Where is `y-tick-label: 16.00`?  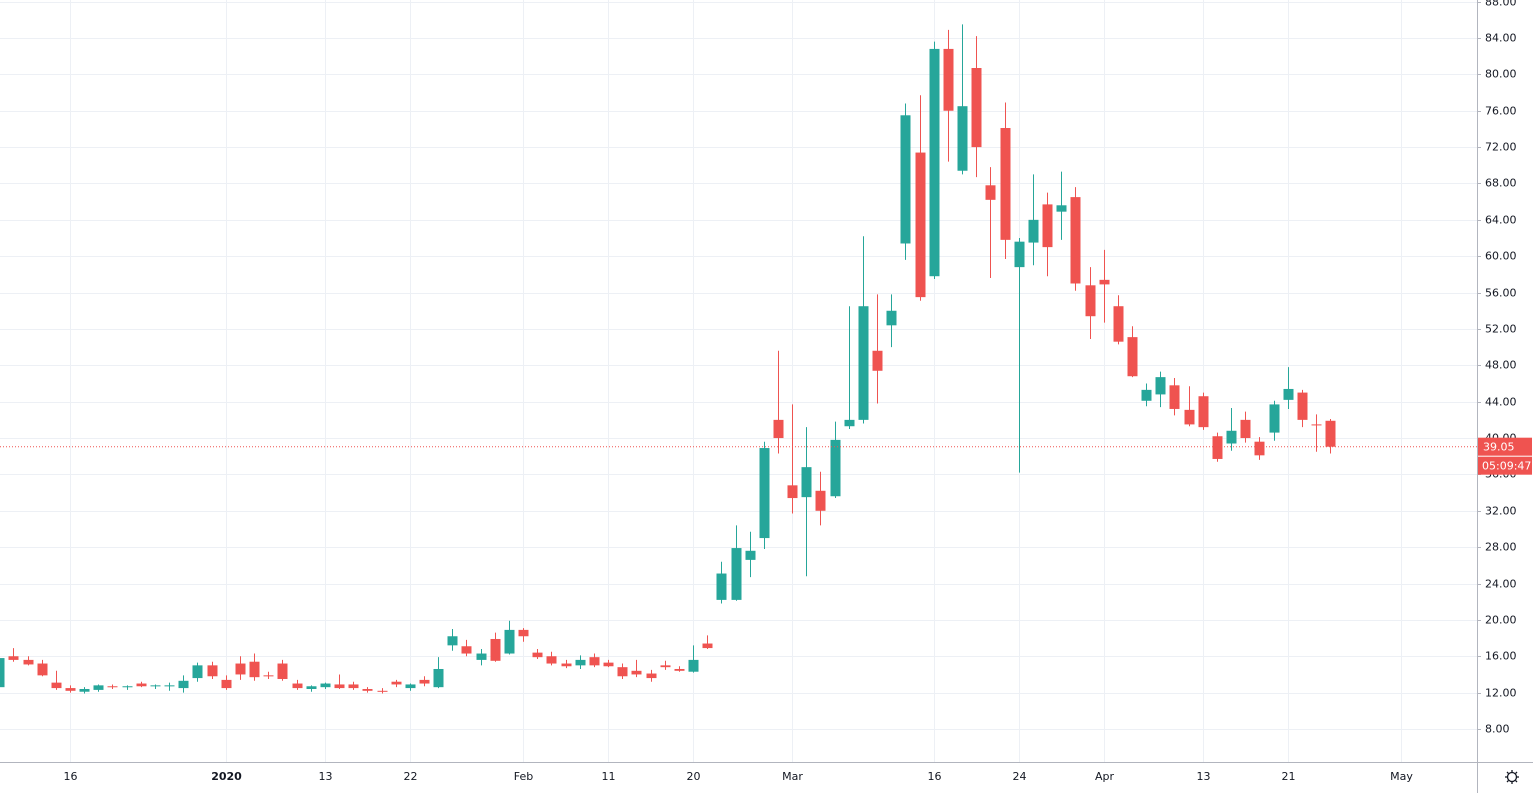 y-tick-label: 16.00 is located at coordinates (1501, 656).